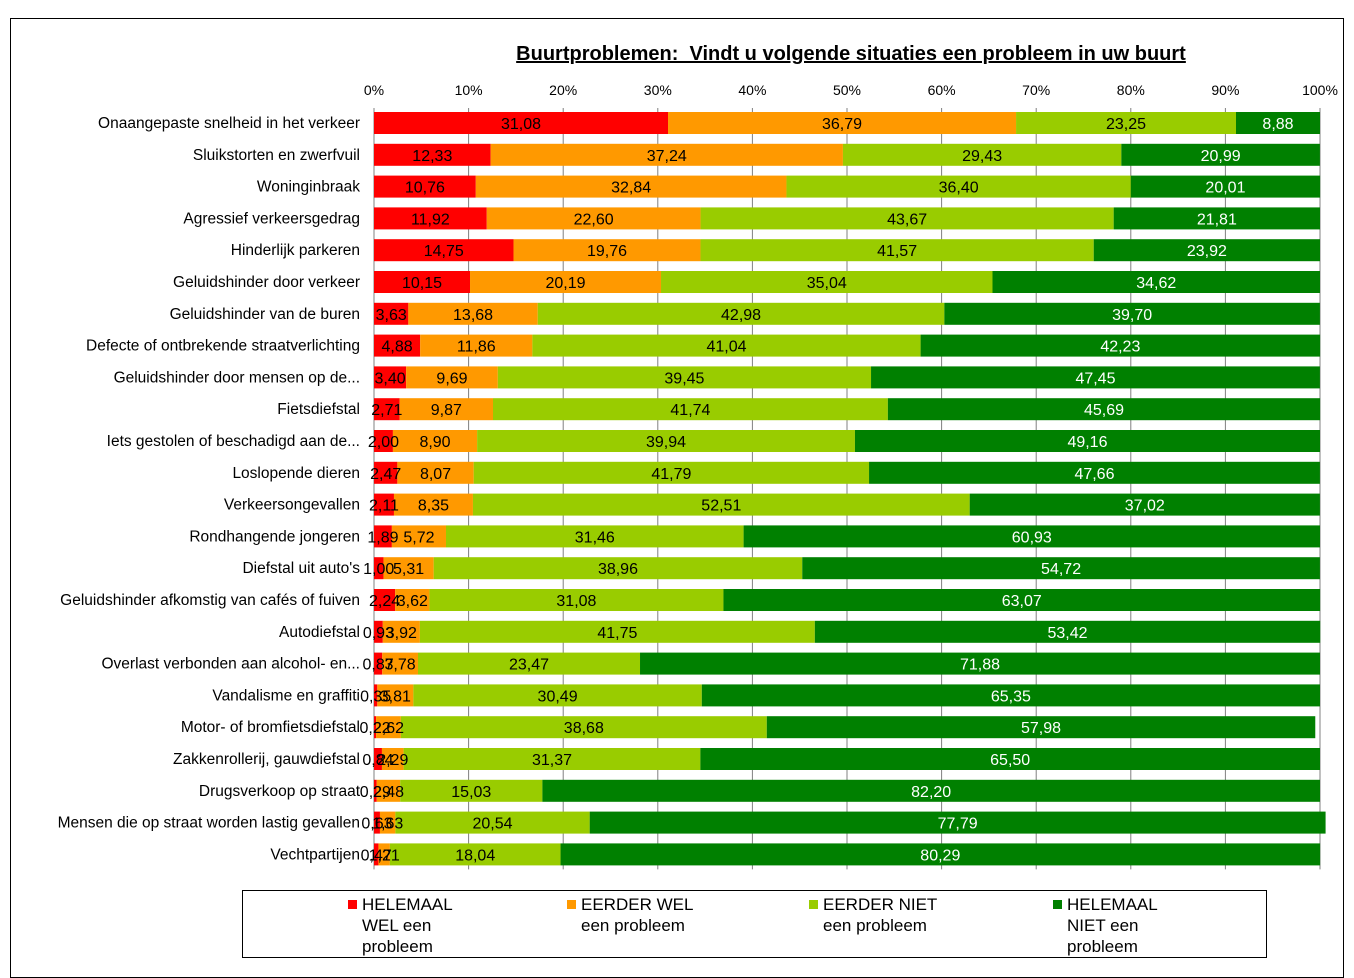 This screenshot has height=978, width=1354. I want to click on value-label: 20,19, so click(565, 283).